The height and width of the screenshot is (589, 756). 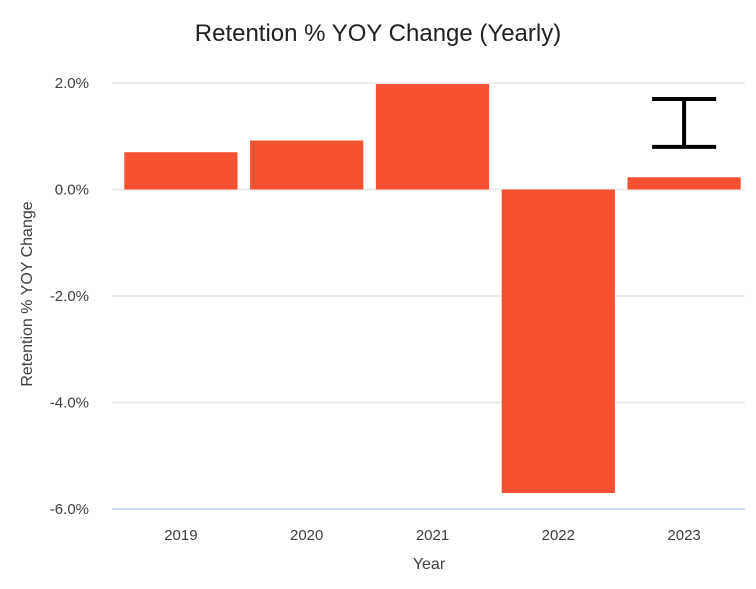 I want to click on bar-2019, so click(x=181, y=171).